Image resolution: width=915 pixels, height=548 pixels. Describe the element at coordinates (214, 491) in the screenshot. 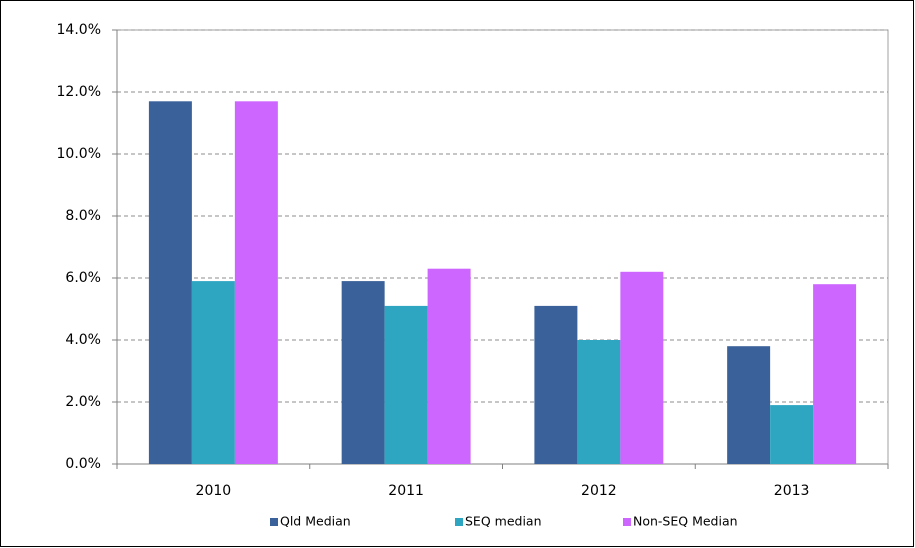

I see `x-tick-label: 2010` at that location.